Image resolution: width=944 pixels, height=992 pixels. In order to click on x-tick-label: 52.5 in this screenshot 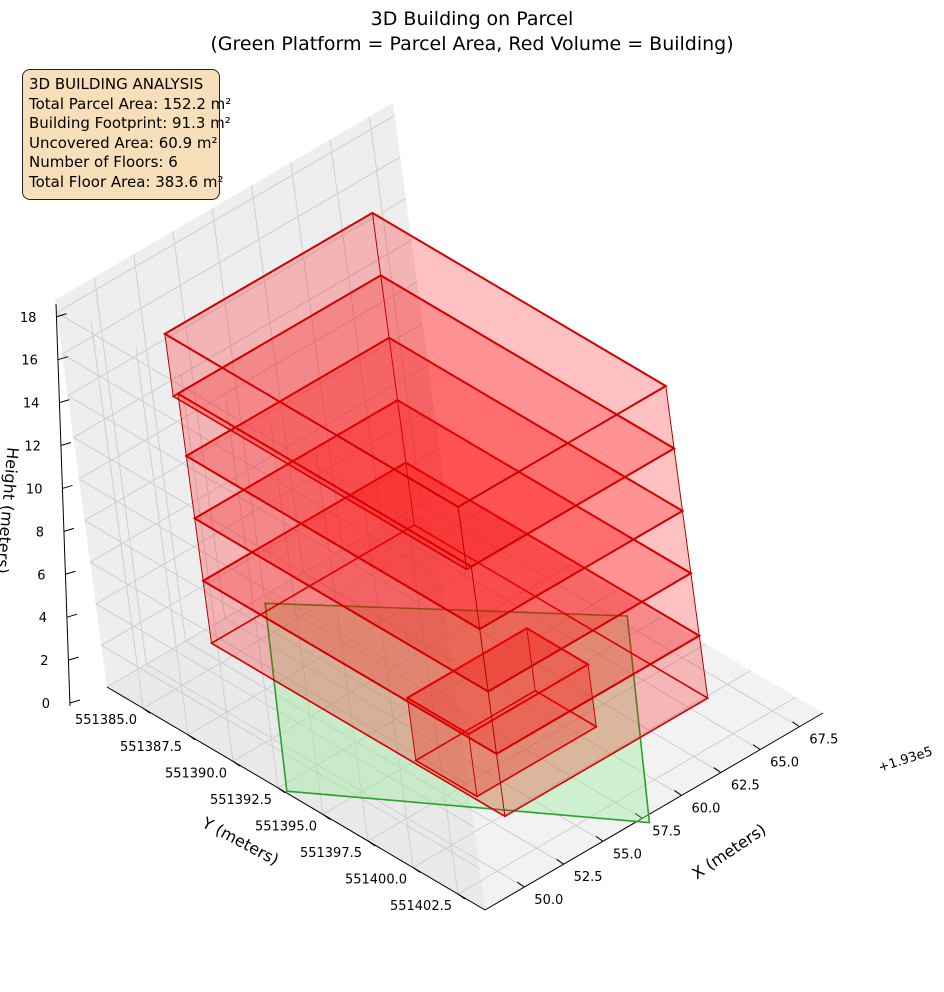, I will do `click(588, 877)`.